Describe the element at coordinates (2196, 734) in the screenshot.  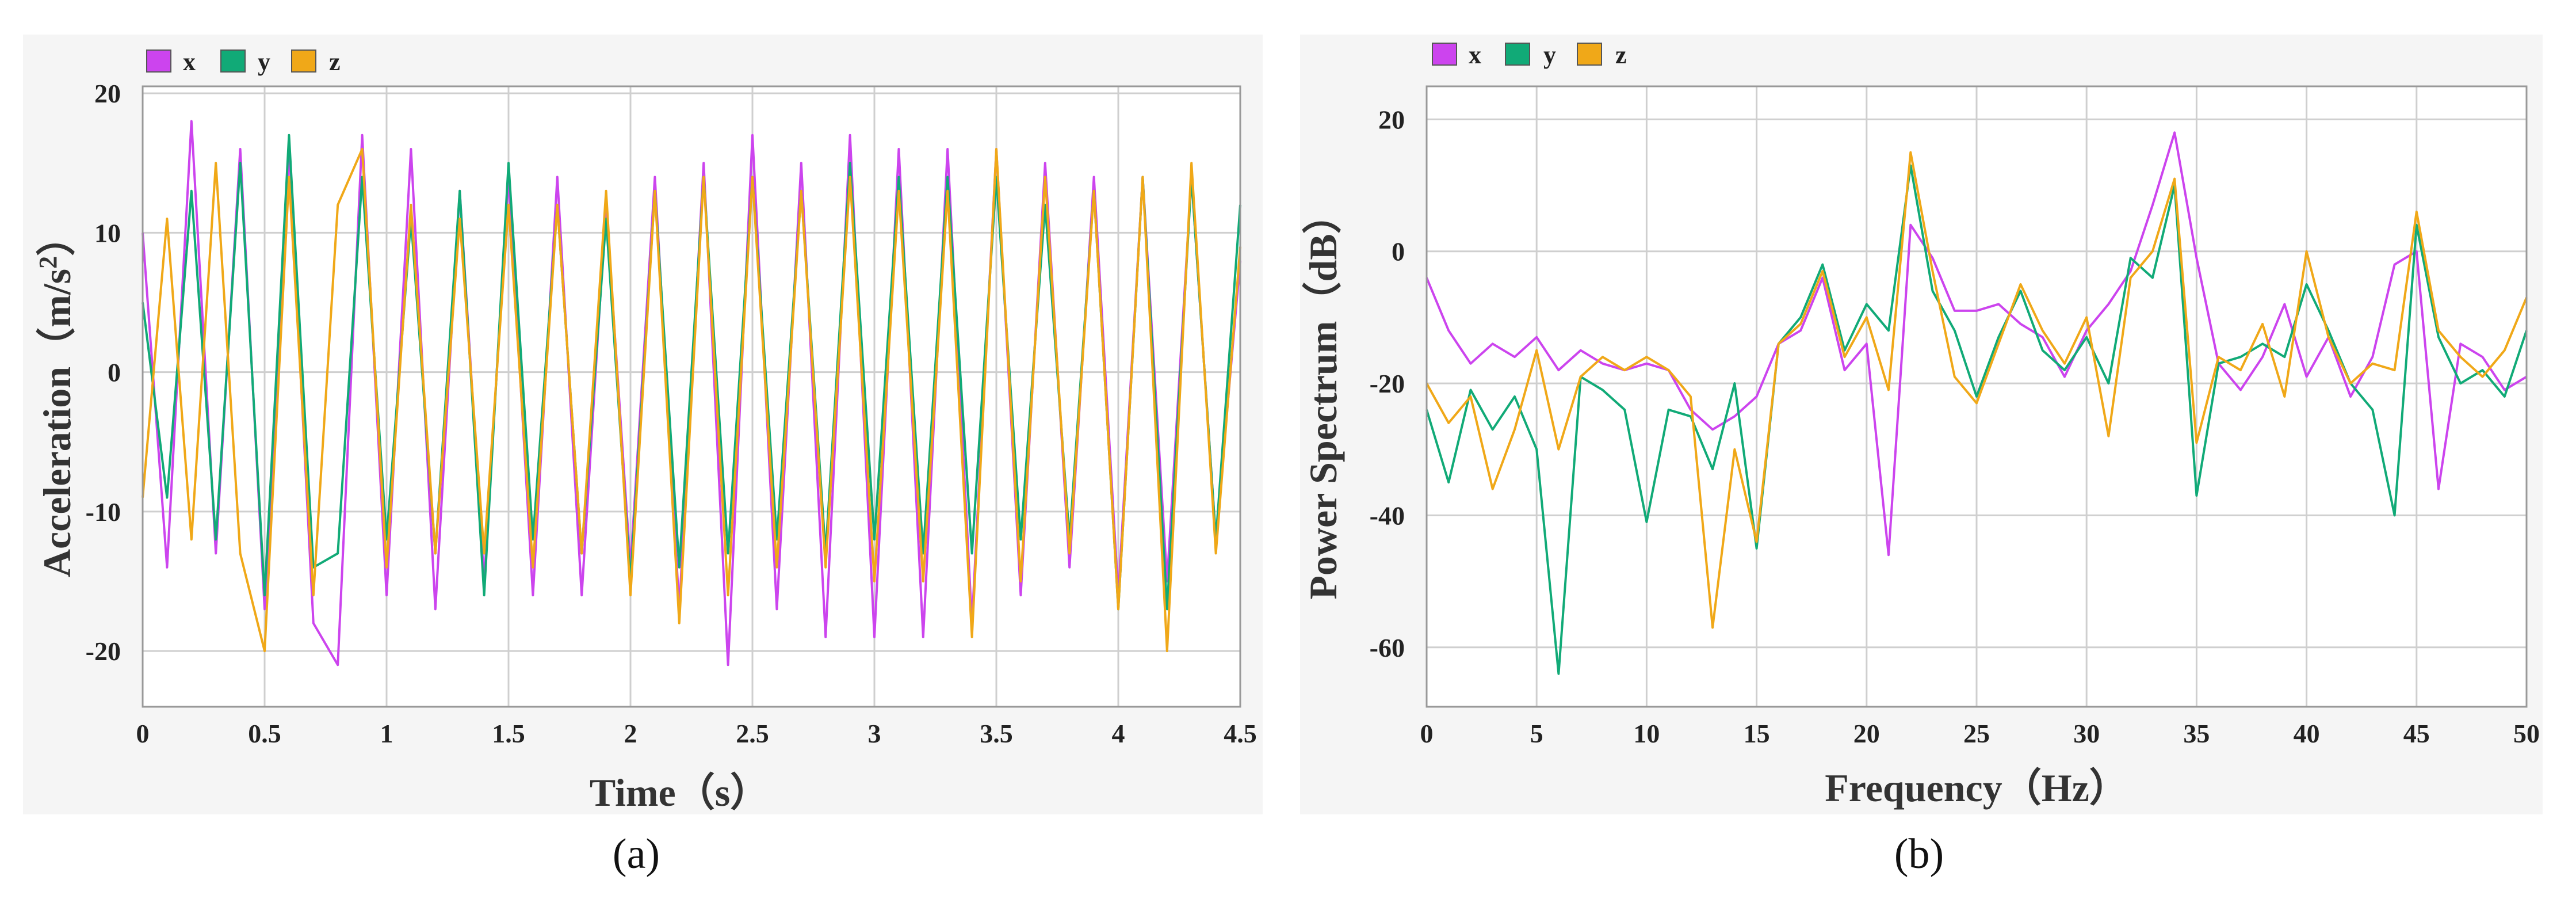
I see `x-tick-label: 35` at that location.